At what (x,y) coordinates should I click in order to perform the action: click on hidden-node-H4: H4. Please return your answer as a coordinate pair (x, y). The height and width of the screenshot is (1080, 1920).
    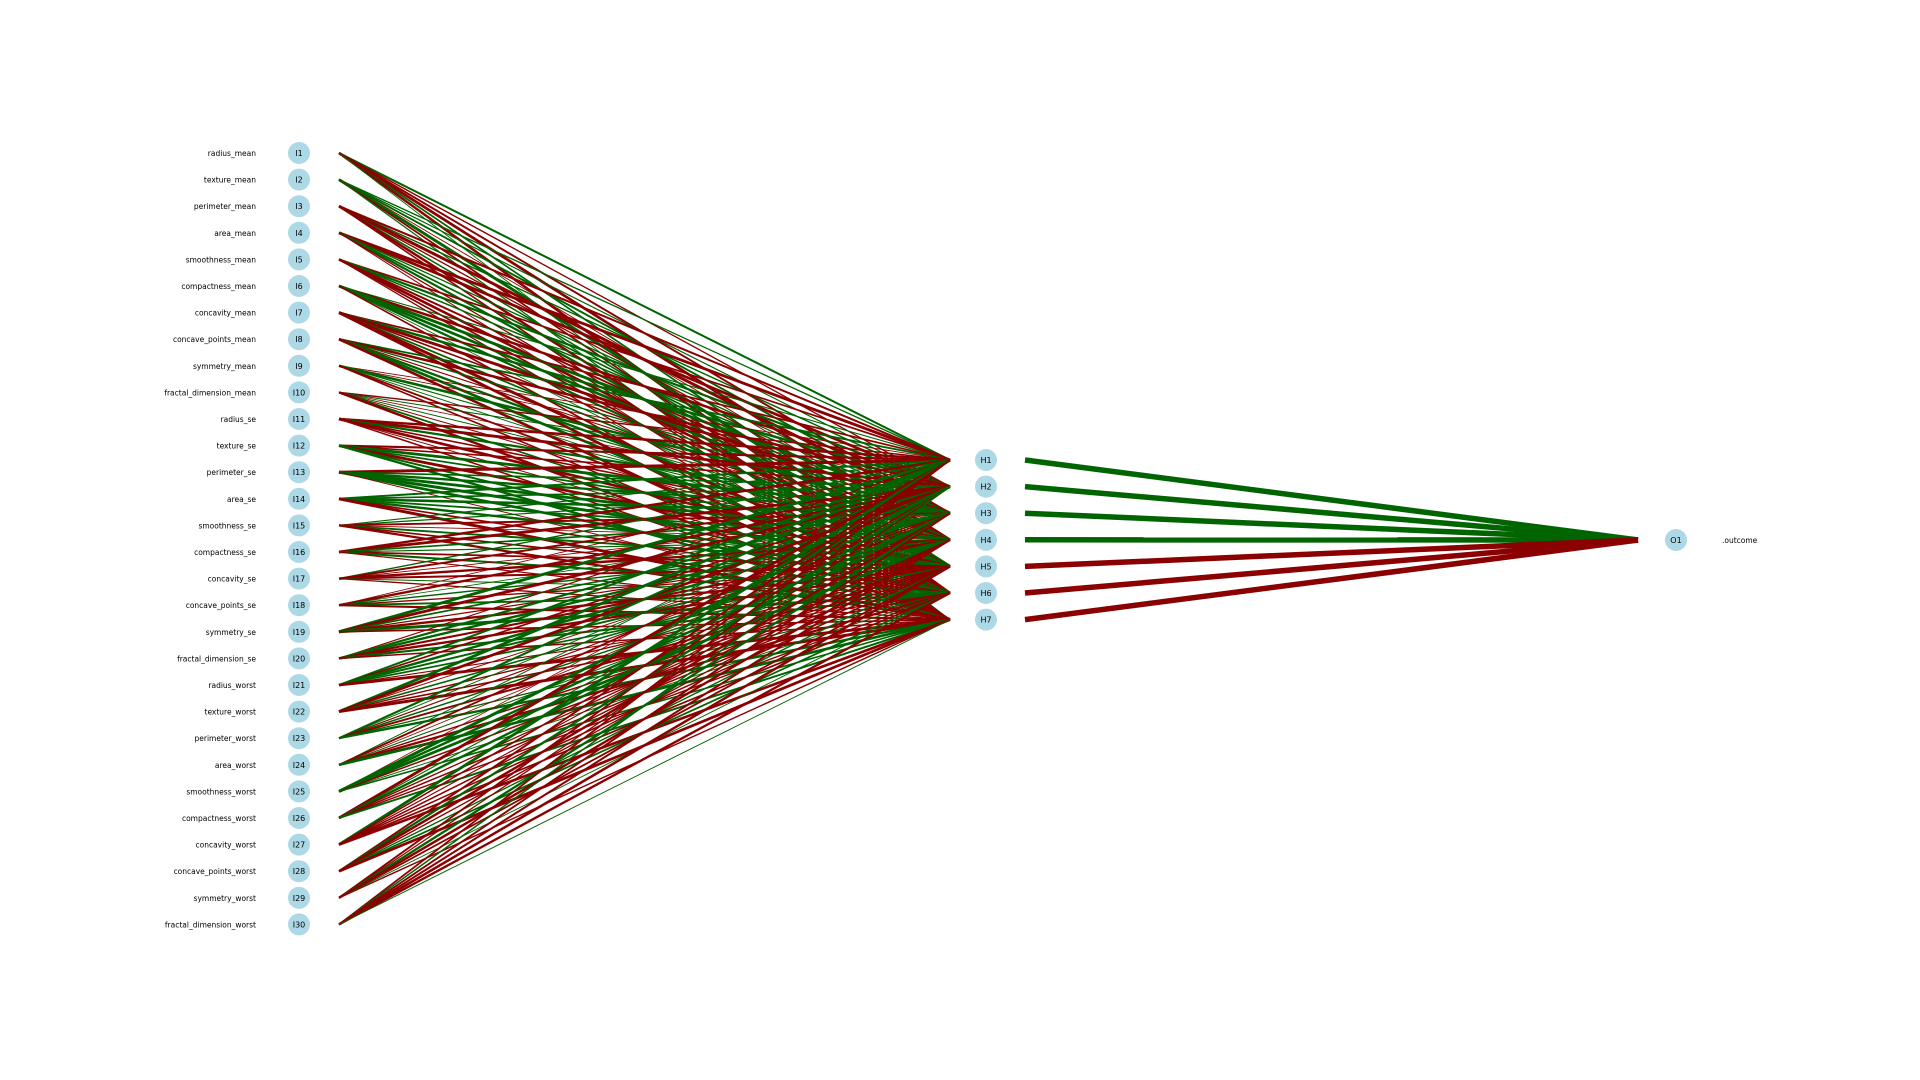
    Looking at the image, I should click on (986, 539).